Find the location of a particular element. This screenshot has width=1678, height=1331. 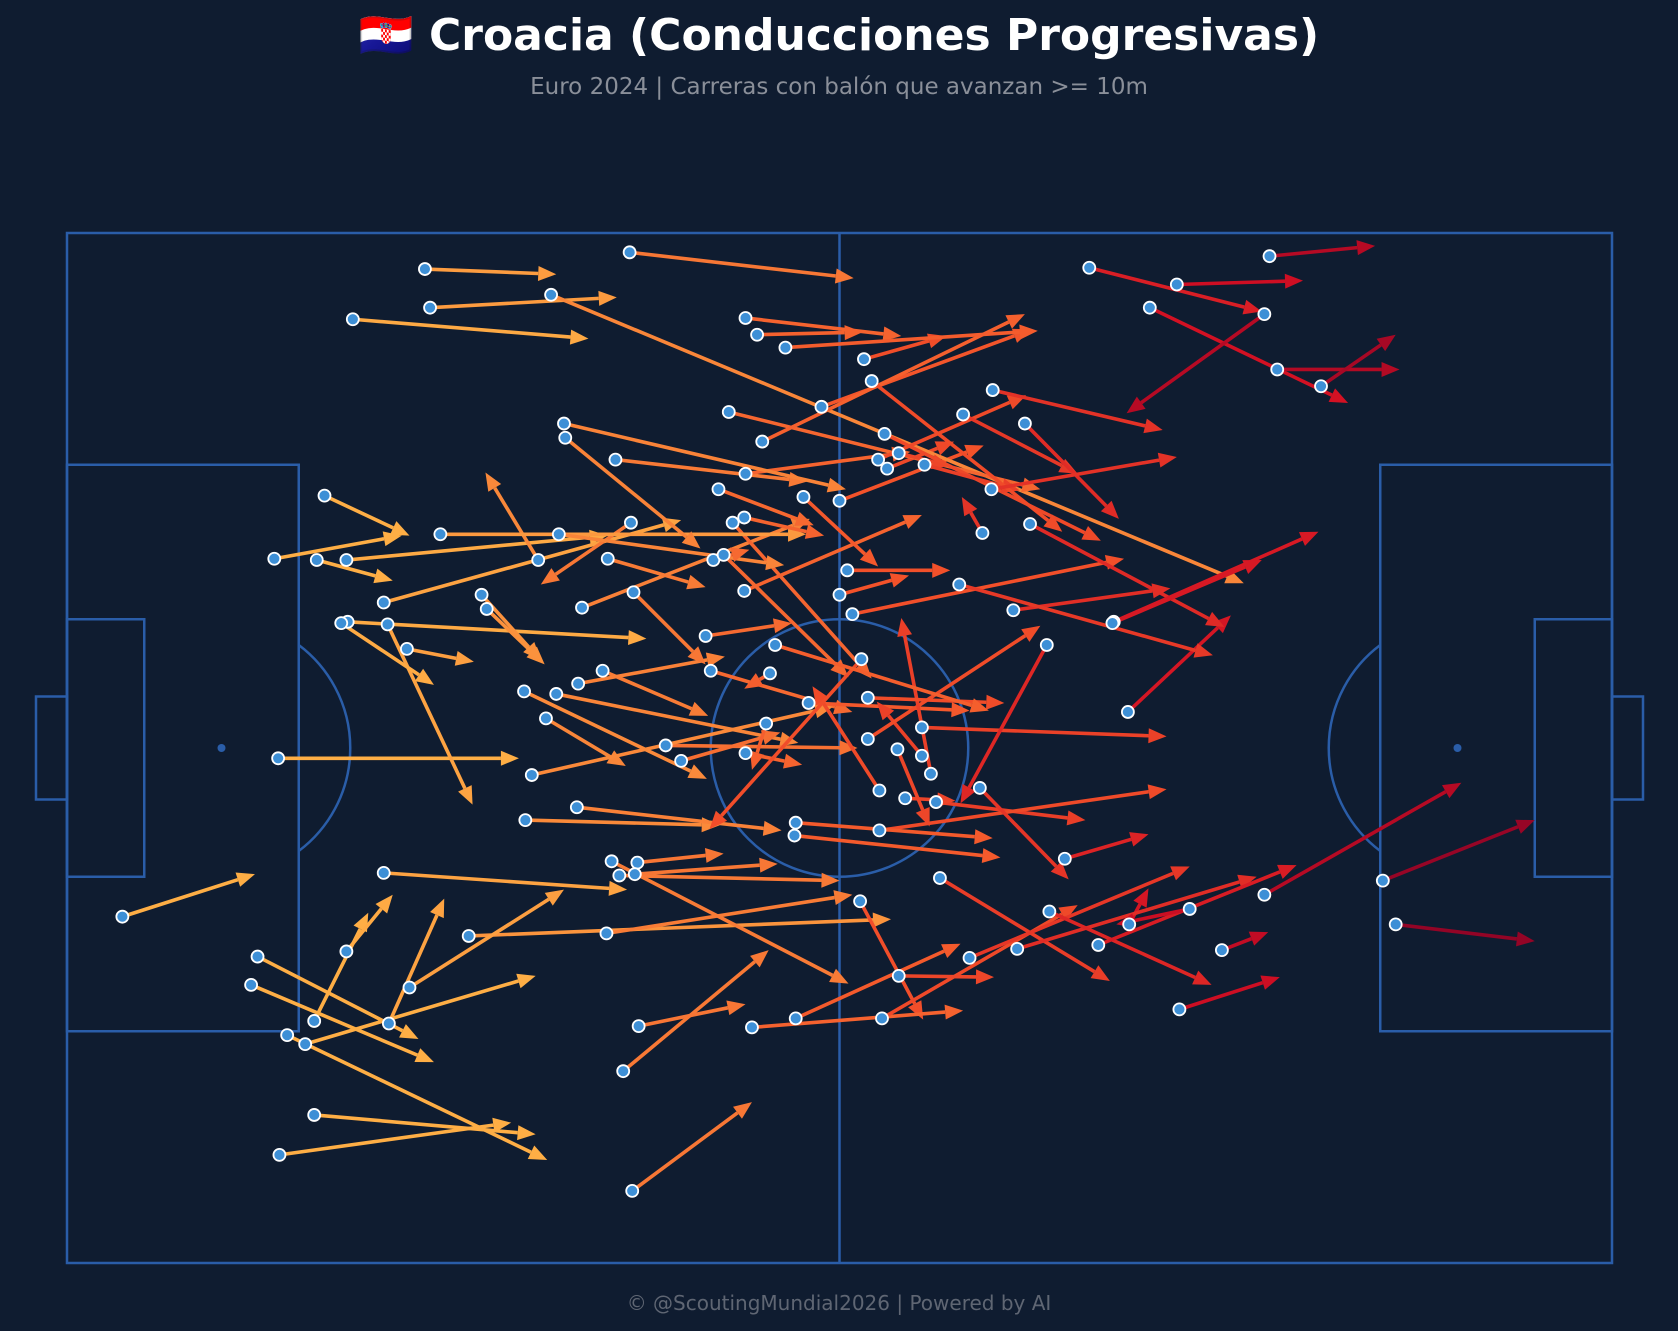

penalty-area-left is located at coordinates (182, 748).